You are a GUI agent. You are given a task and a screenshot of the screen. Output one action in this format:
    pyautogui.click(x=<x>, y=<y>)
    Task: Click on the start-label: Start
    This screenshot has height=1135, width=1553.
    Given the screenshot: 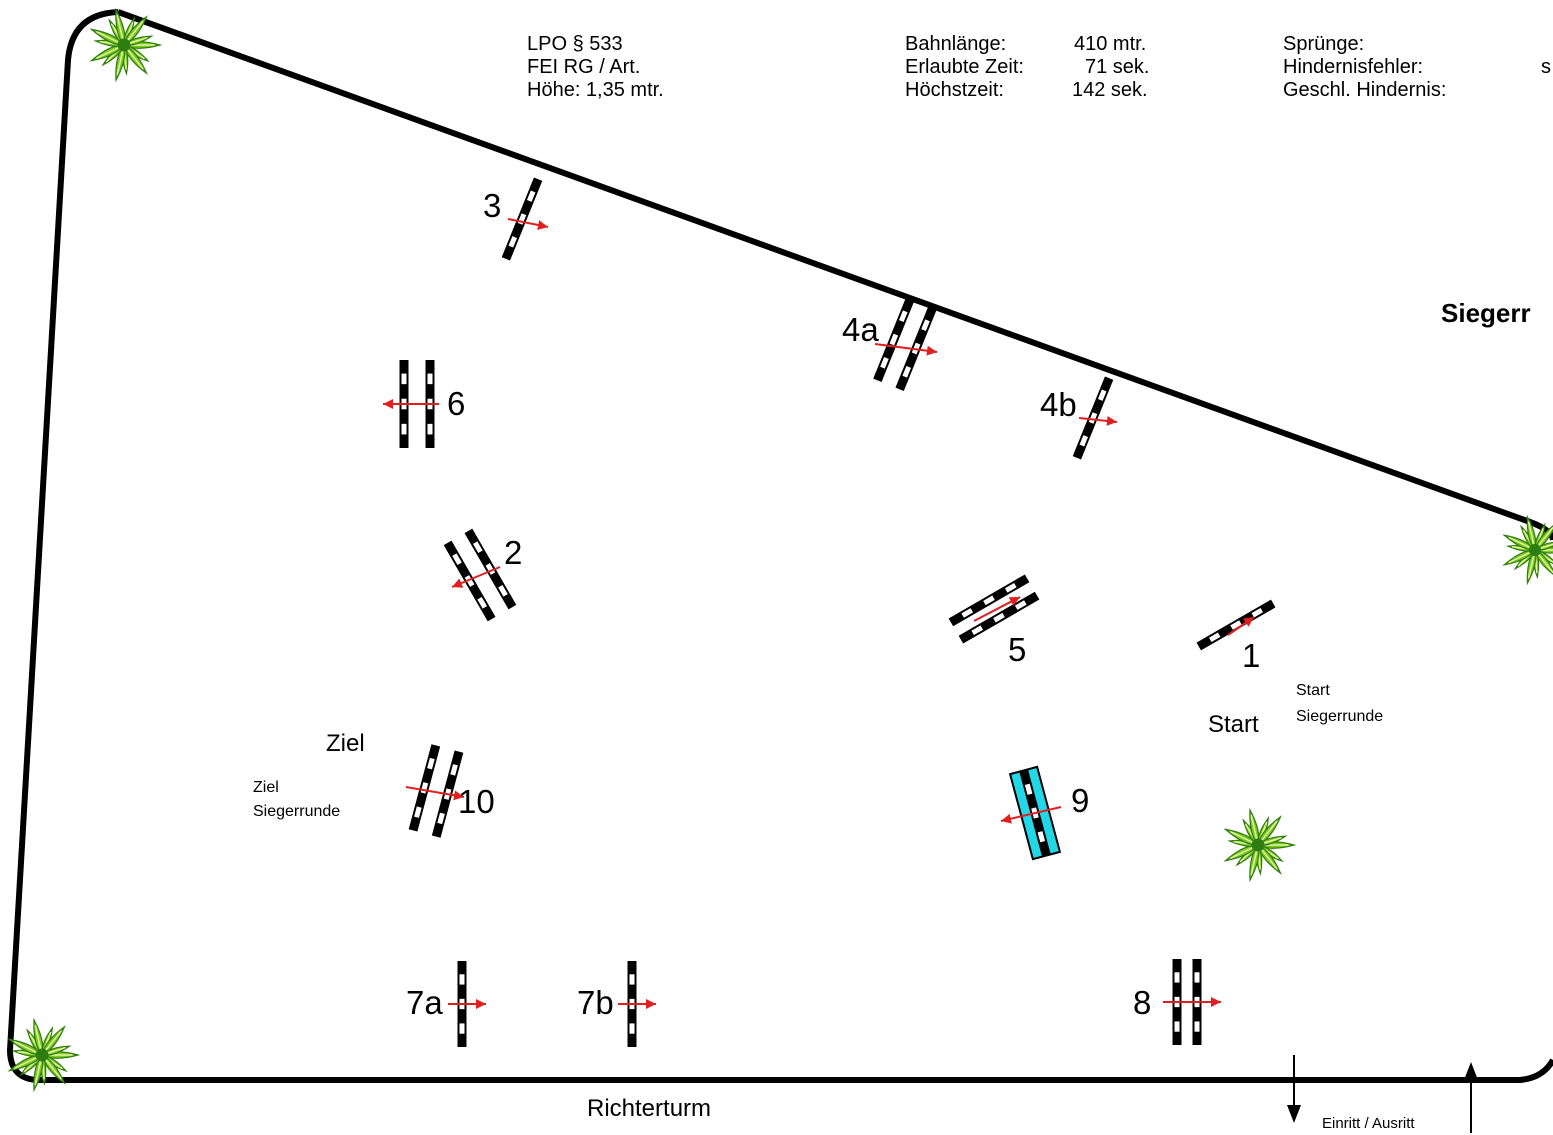 What is the action you would take?
    pyautogui.click(x=1233, y=724)
    